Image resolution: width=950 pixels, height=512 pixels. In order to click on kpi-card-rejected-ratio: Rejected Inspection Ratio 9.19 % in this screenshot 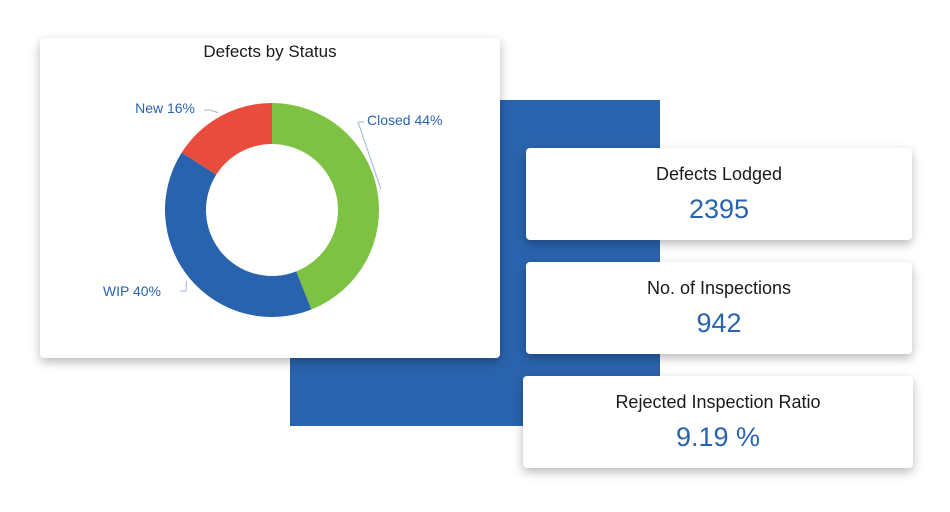, I will do `click(718, 422)`.